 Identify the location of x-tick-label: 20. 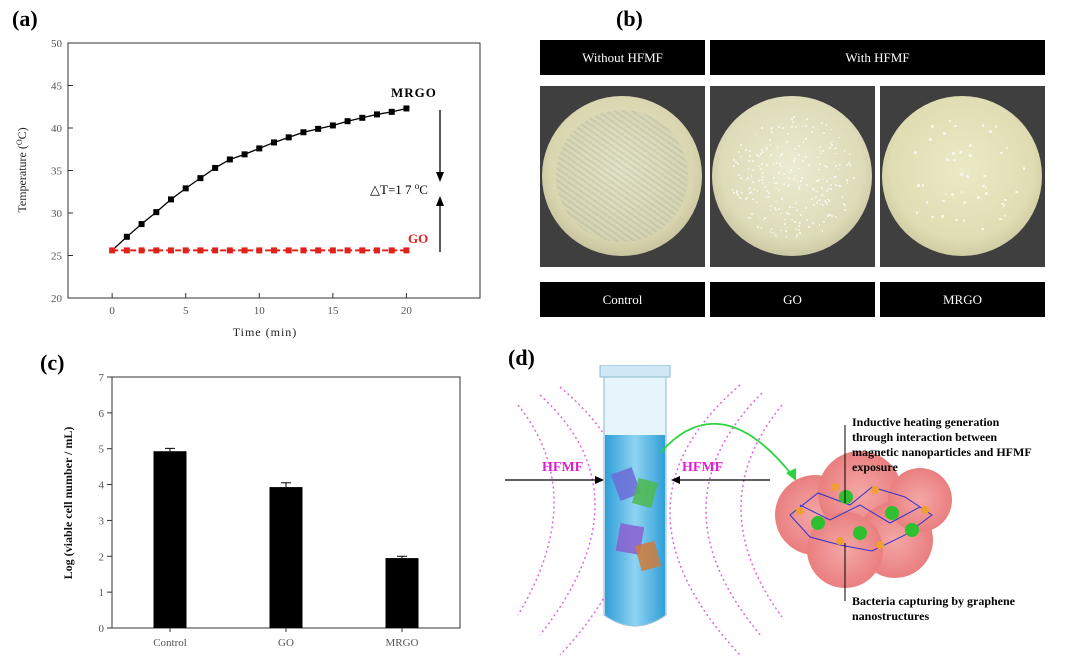
(407, 311).